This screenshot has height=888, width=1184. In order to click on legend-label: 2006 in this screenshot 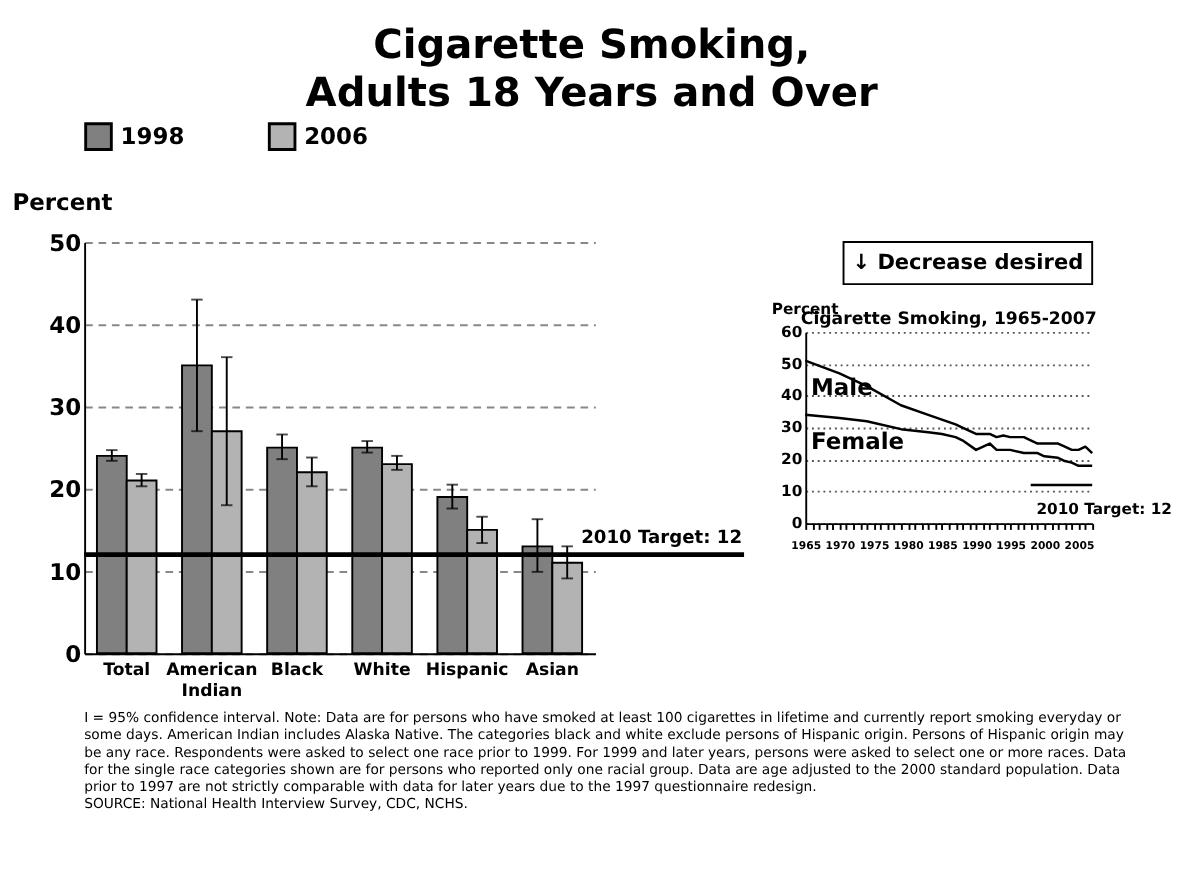, I will do `click(336, 136)`.